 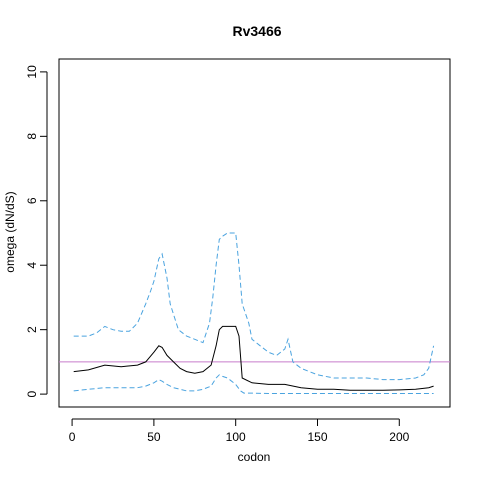 I want to click on x-tick-label: 100, so click(x=236, y=437).